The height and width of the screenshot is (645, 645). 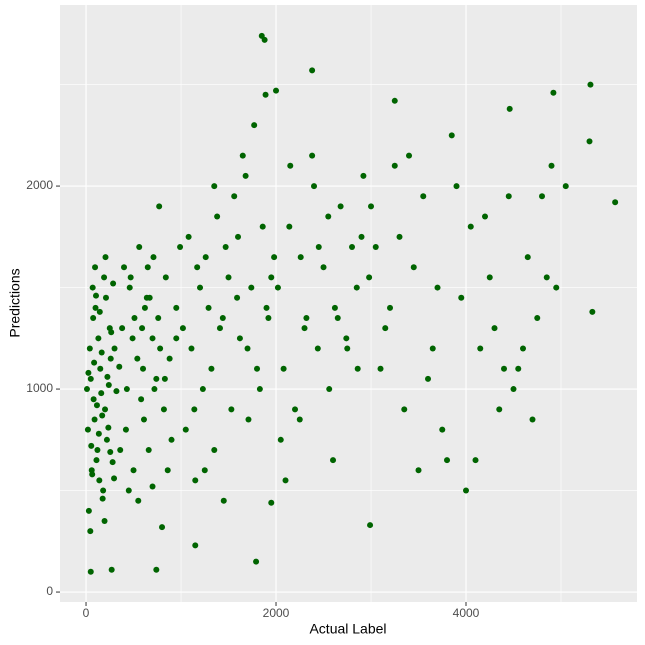 What do you see at coordinates (466, 613) in the screenshot?
I see `x-tick-label: 4000` at bounding box center [466, 613].